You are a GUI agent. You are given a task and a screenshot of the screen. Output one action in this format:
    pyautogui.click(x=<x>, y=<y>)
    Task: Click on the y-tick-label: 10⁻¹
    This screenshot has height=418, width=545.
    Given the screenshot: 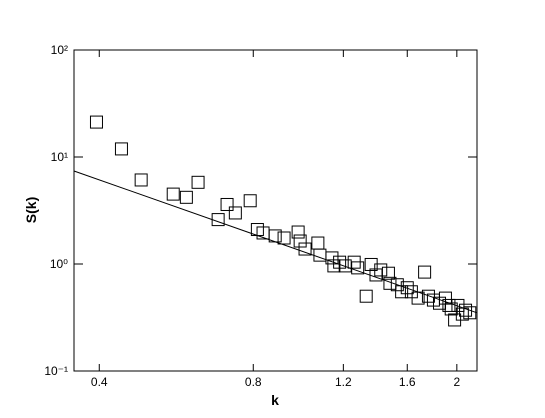 What is the action you would take?
    pyautogui.click(x=56, y=371)
    